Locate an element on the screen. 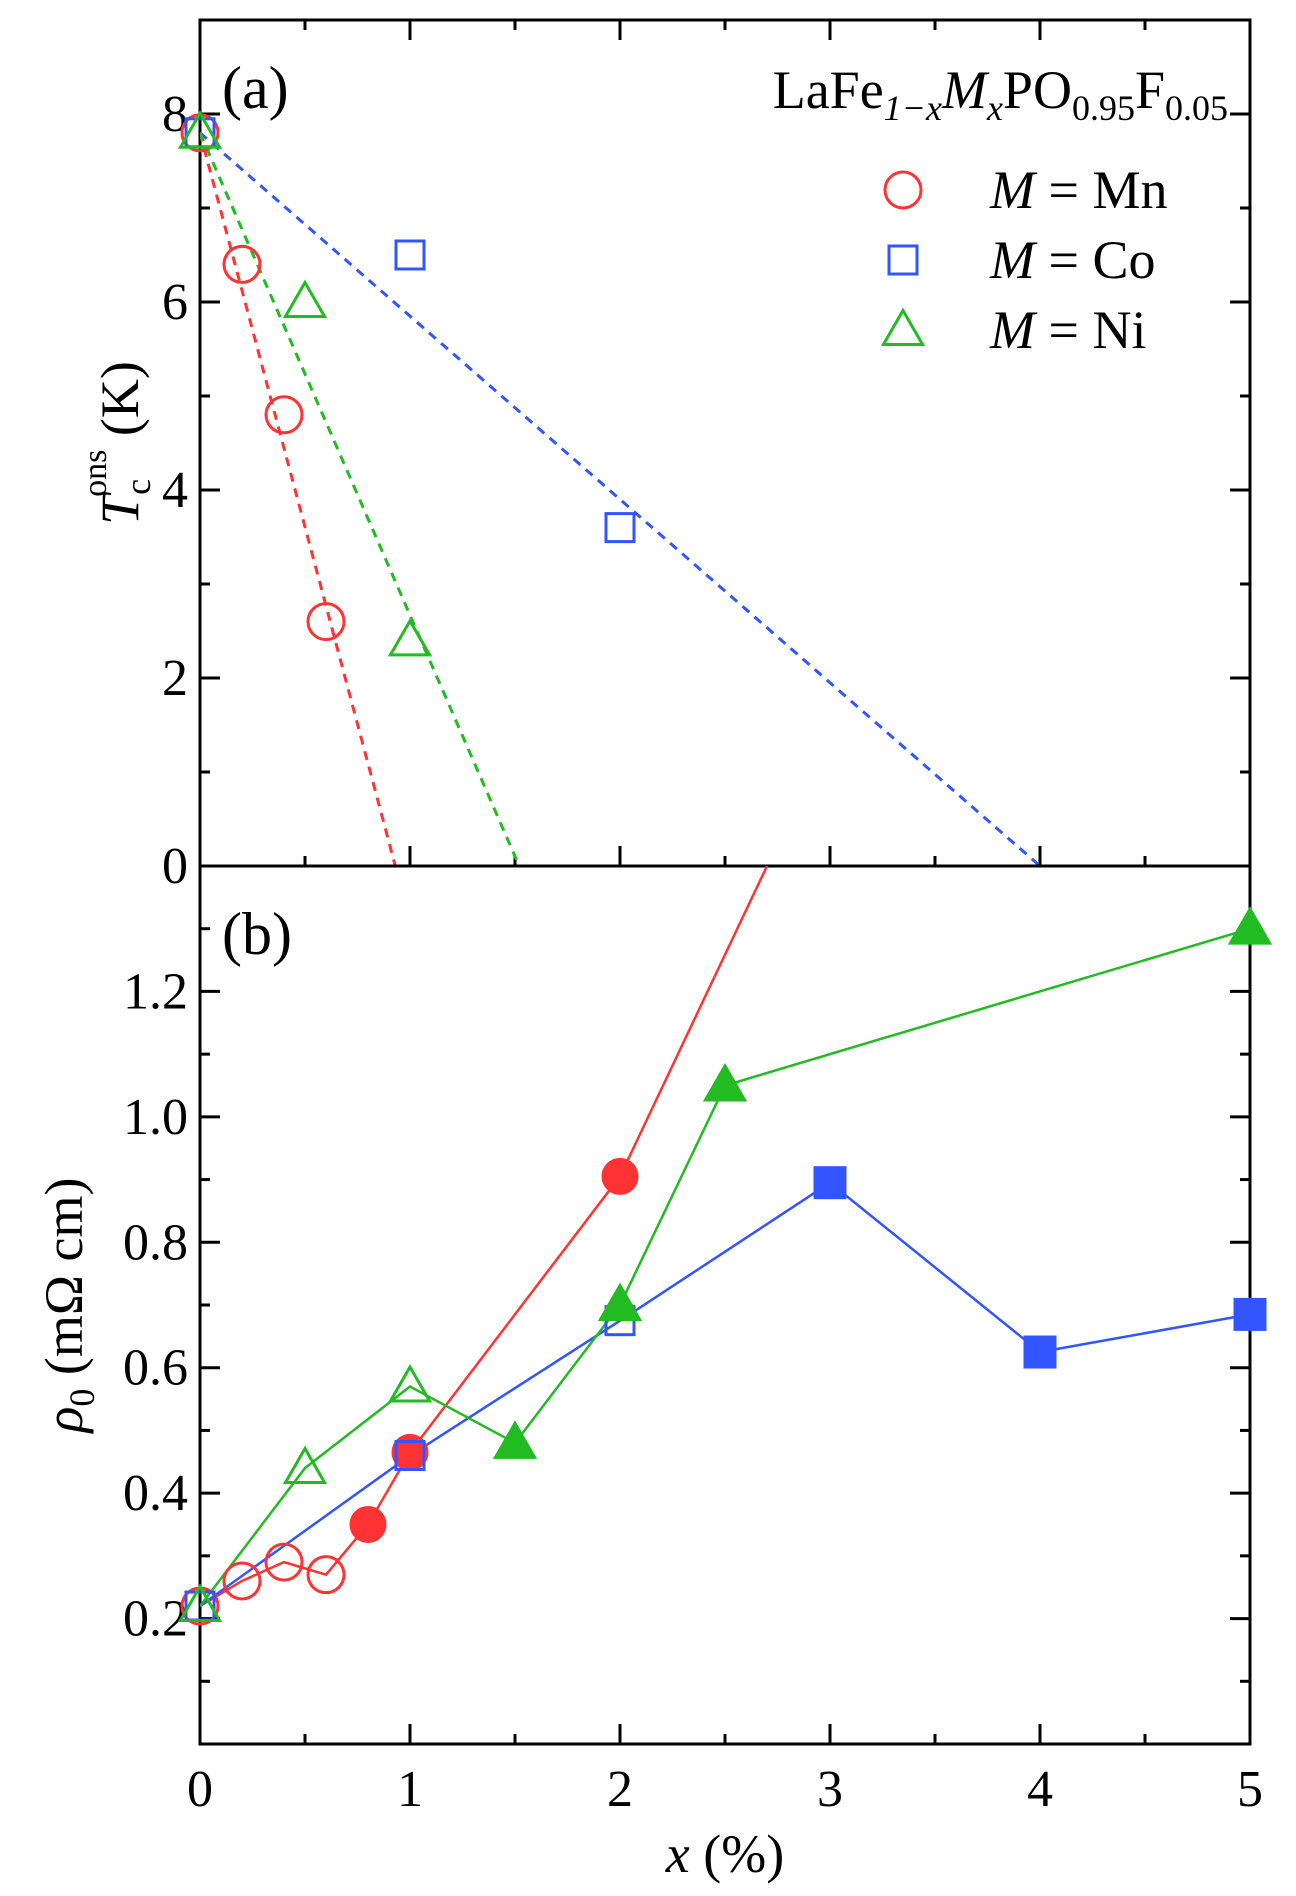  x-tick-label: 5 is located at coordinates (1250, 1789).